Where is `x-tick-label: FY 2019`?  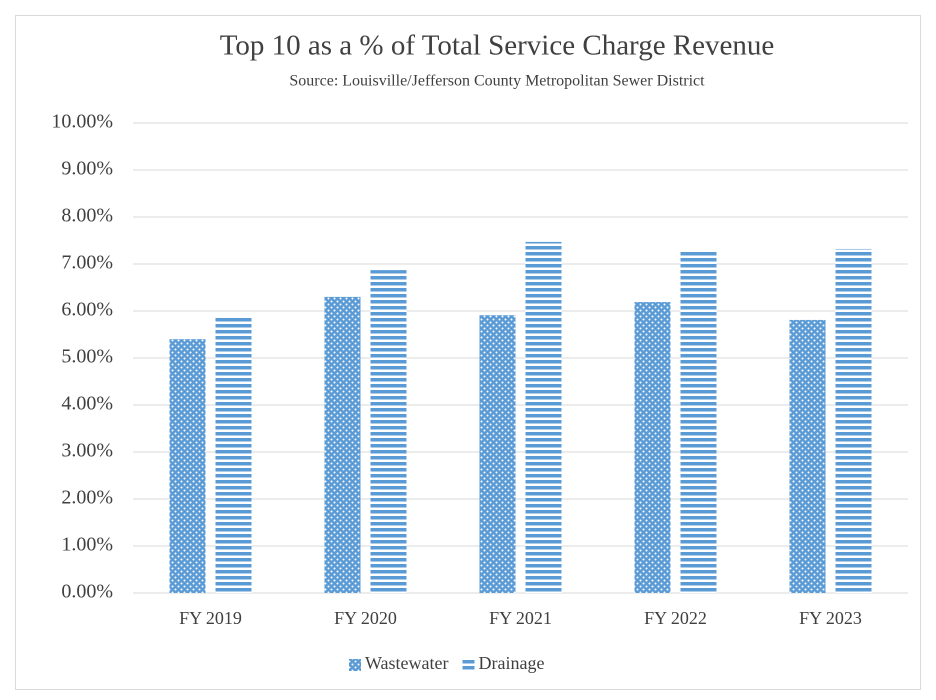 x-tick-label: FY 2019 is located at coordinates (210, 618).